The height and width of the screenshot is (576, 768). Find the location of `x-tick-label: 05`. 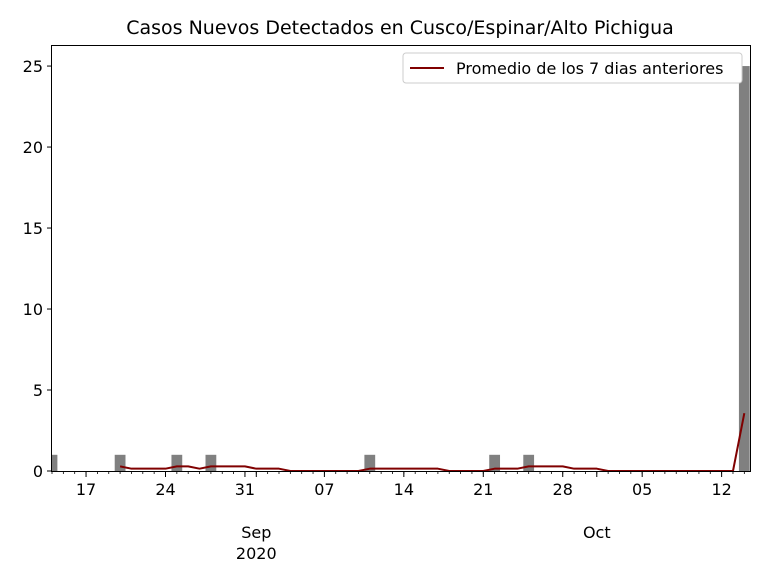

x-tick-label: 05 is located at coordinates (642, 489).